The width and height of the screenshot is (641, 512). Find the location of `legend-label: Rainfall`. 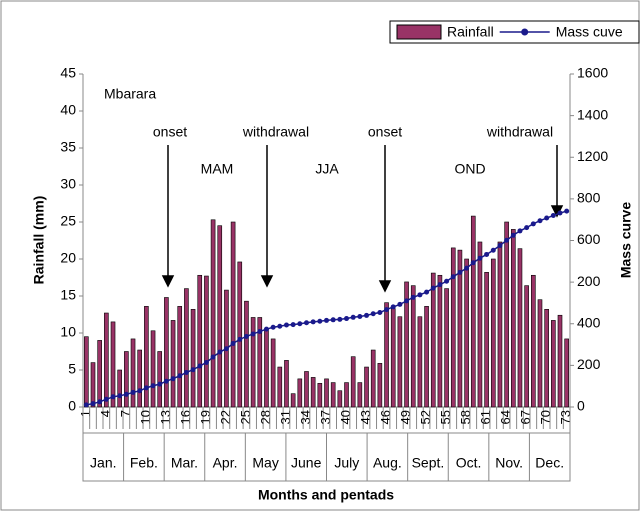

legend-label: Rainfall is located at coordinates (470, 32).